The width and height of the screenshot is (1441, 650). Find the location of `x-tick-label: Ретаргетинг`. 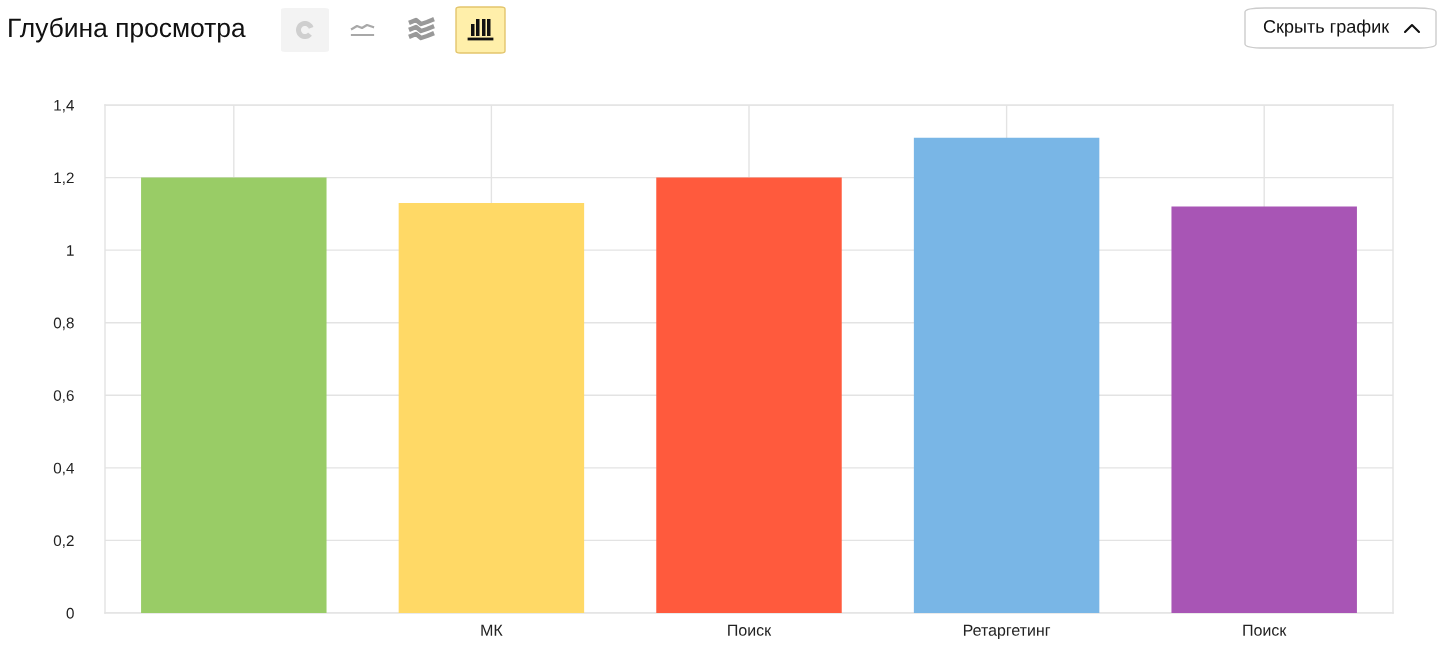

x-tick-label: Ретаргетинг is located at coordinates (1007, 631).